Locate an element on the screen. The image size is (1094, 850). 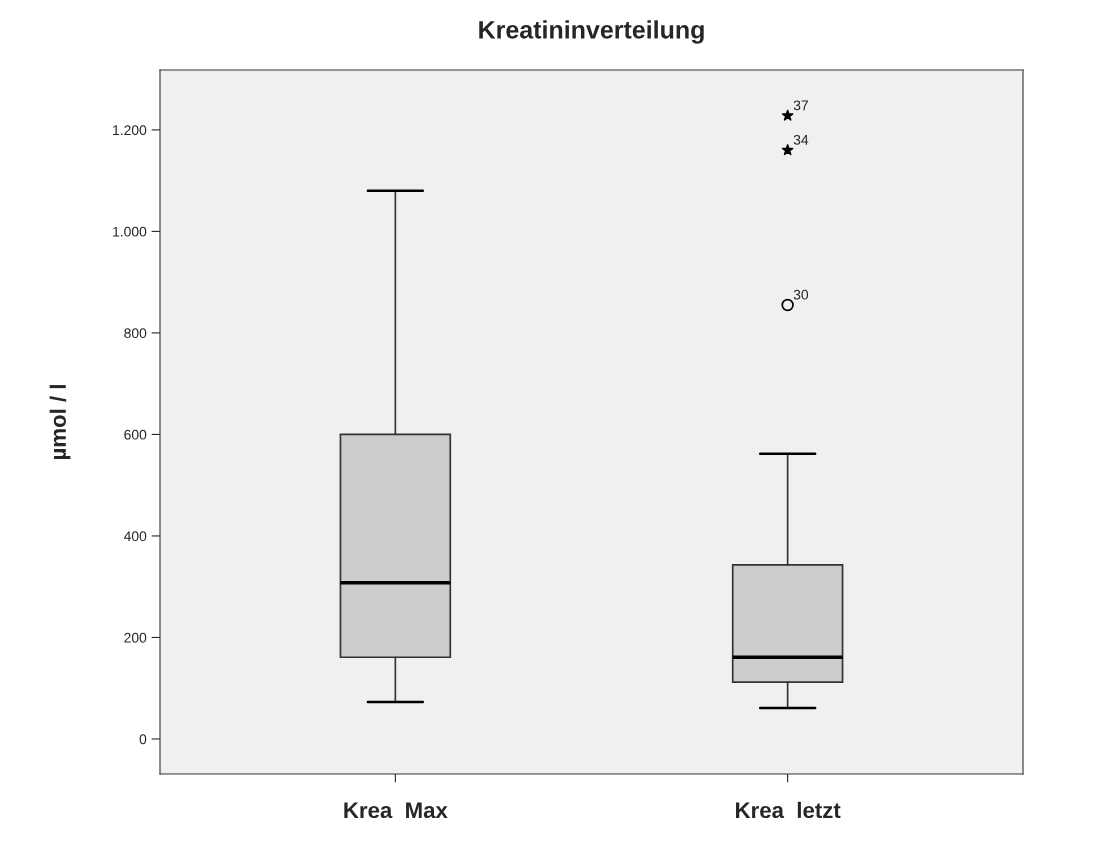
y-tick-label: 400 is located at coordinates (135, 536).